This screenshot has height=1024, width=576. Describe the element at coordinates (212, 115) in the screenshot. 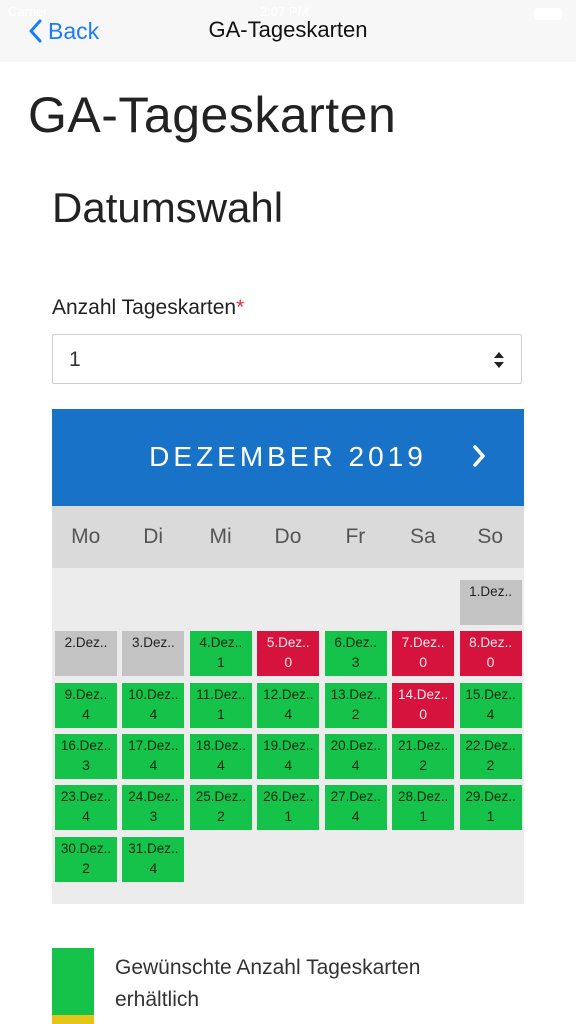

I see `page-title: GA-Tageskarten` at that location.